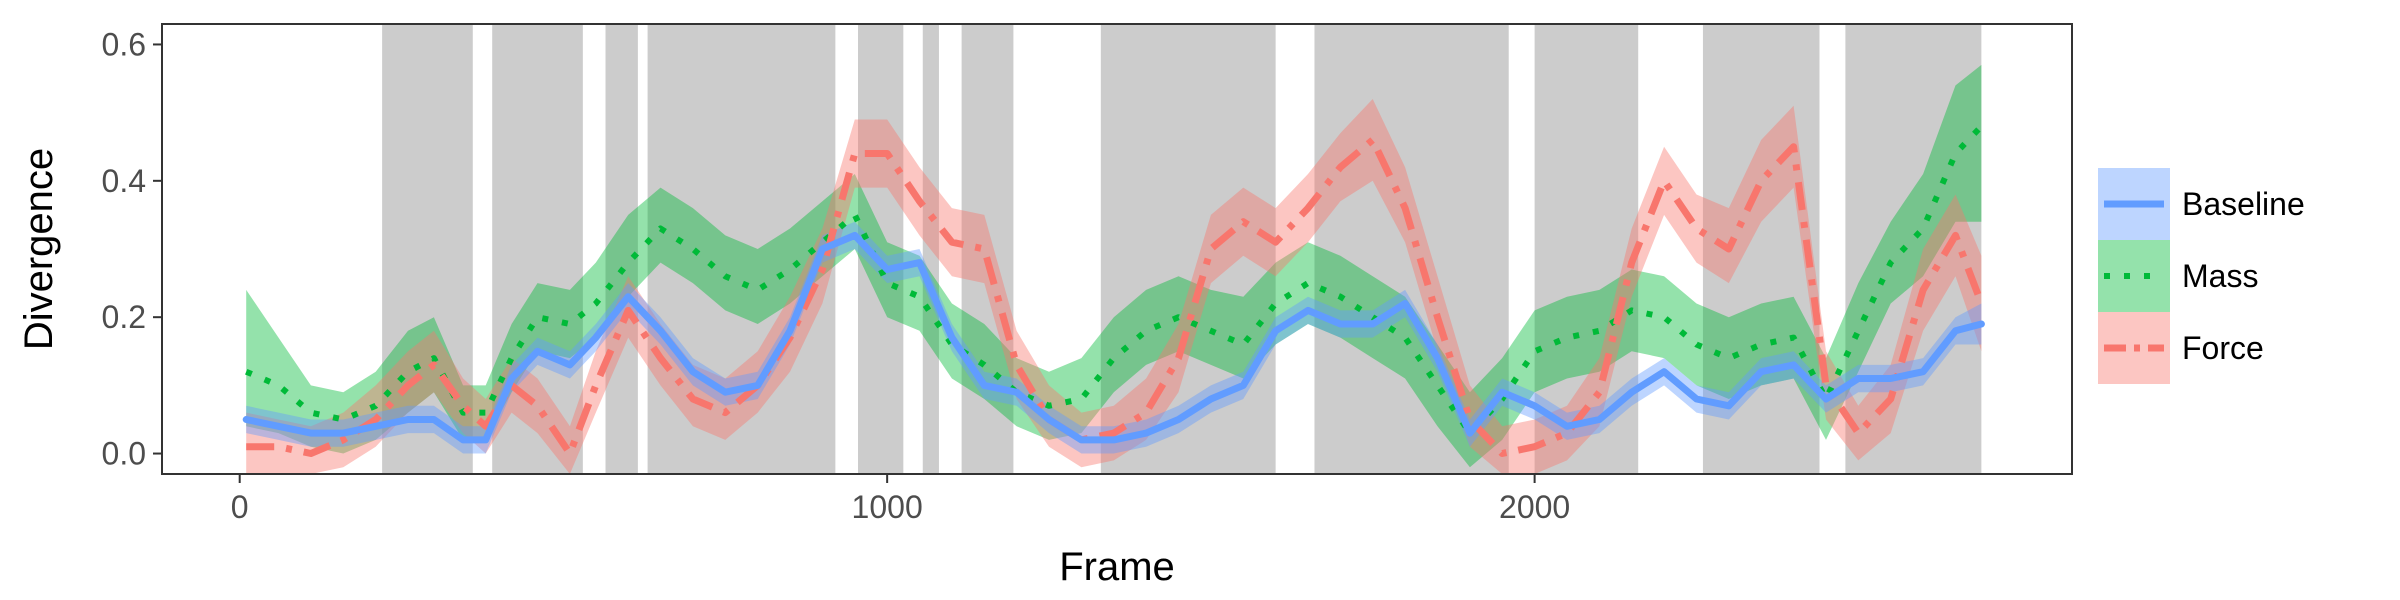 This screenshot has height=600, width=2400. Describe the element at coordinates (124, 44) in the screenshot. I see `y-tick-label-3: 0.6` at that location.